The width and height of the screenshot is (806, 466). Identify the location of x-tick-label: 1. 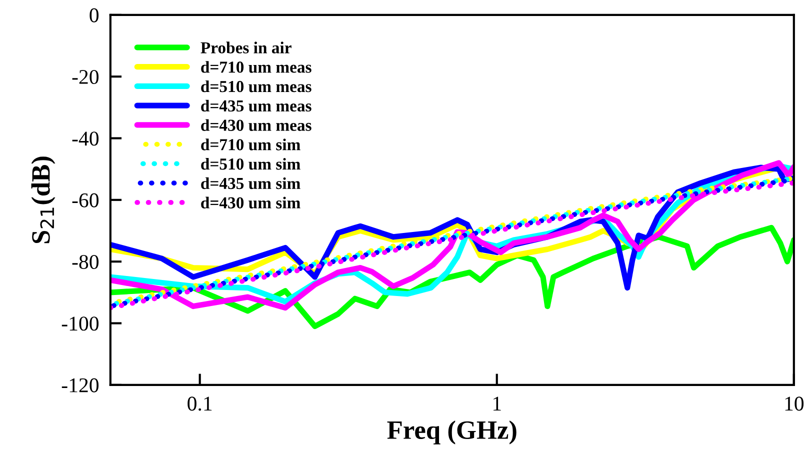
(497, 403).